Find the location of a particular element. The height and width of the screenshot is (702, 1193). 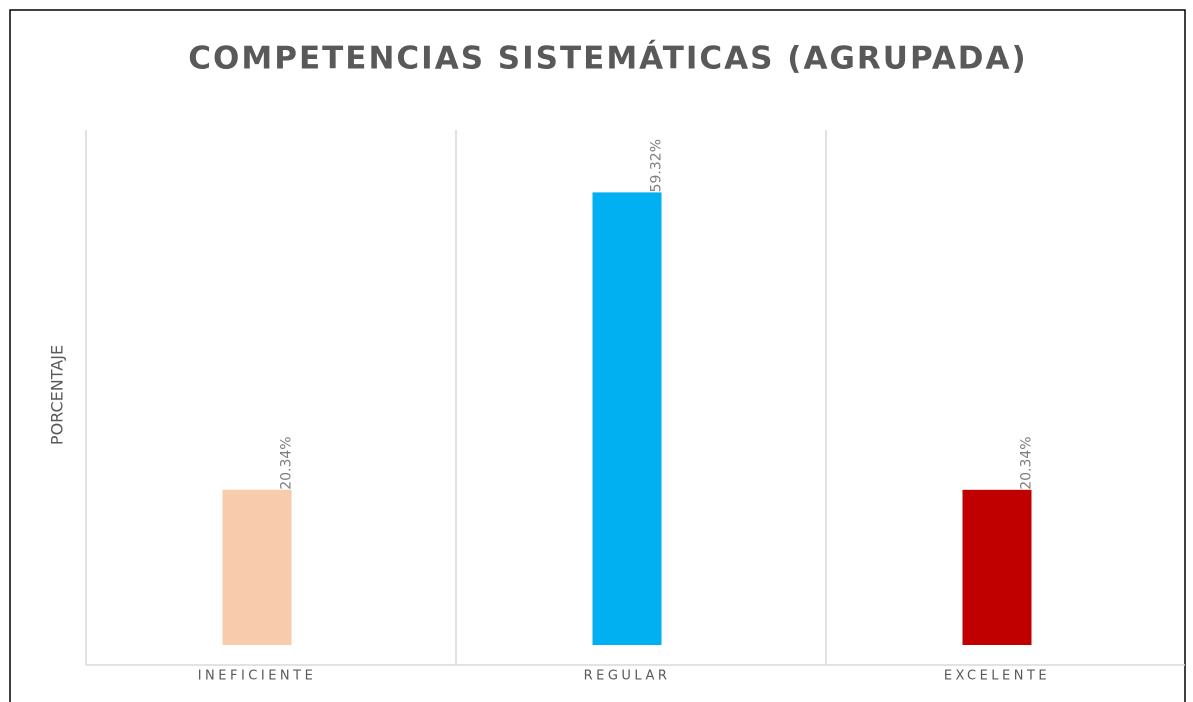

y-axis-label: PORCENTAJE is located at coordinates (57, 395).